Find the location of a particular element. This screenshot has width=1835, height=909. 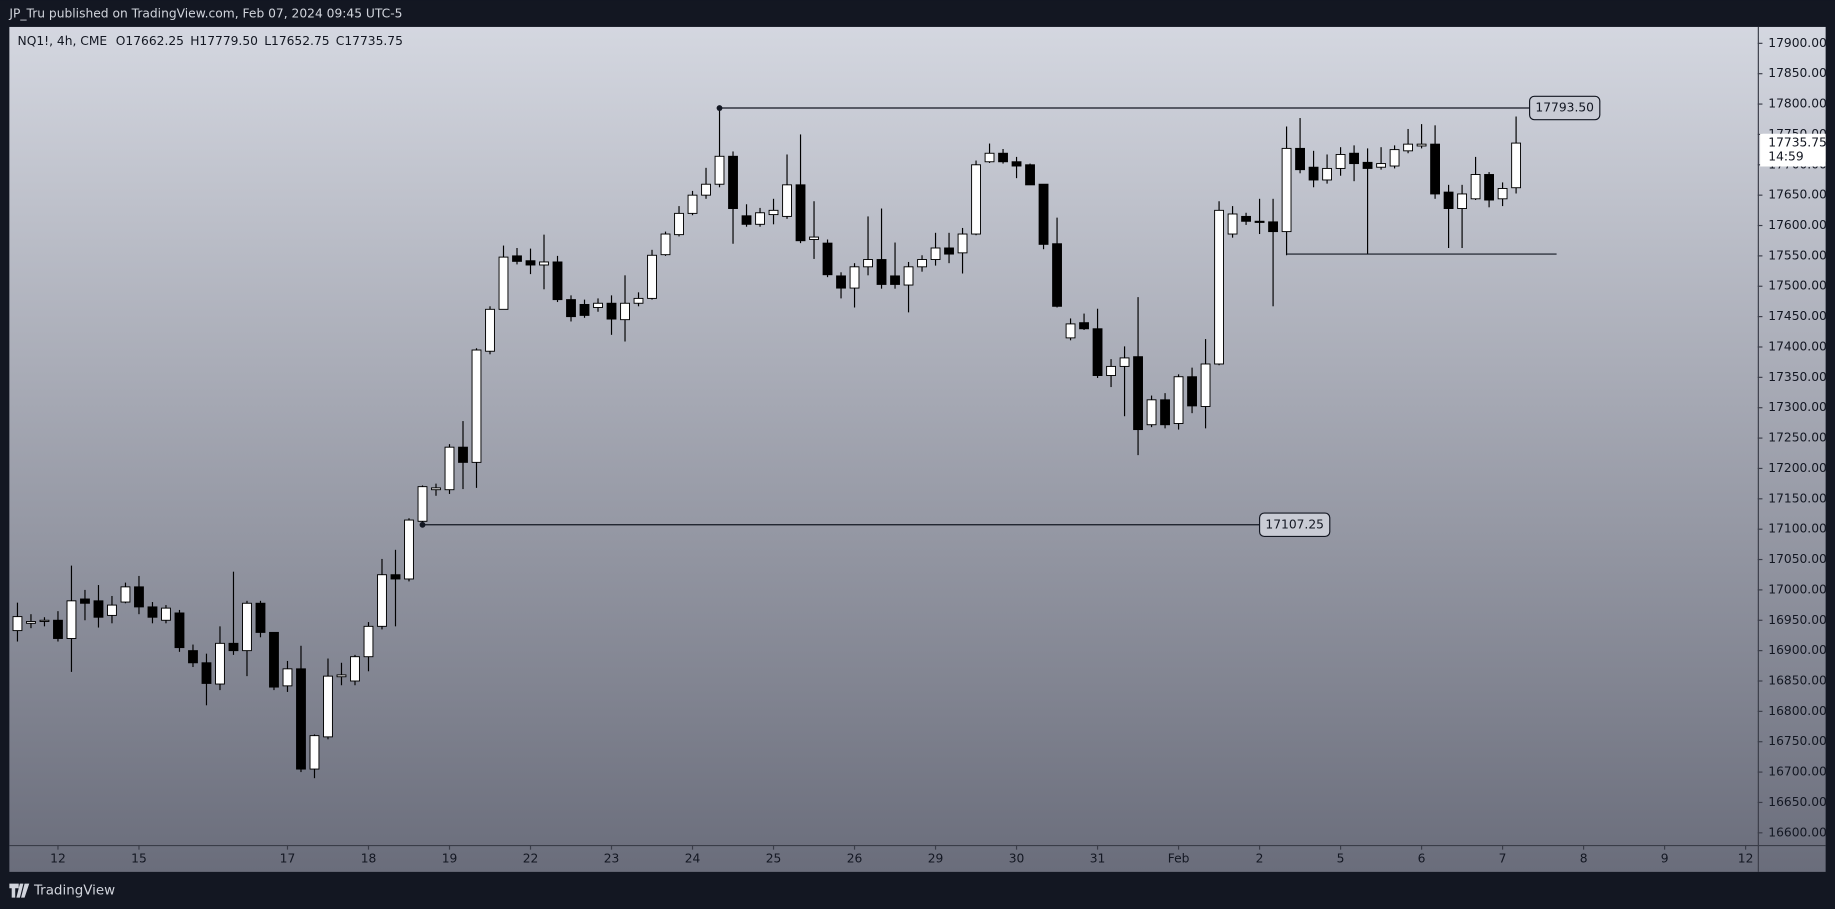

x-tick-label: 24 is located at coordinates (693, 859).